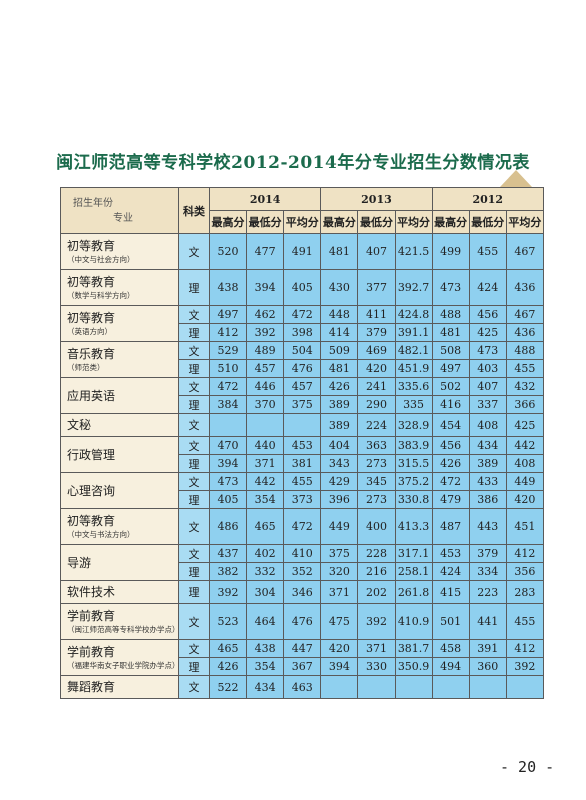 The height and width of the screenshot is (800, 586). I want to click on major-cell: 学前教育 （闽江师范高等专科学校办学点）, so click(119, 621).